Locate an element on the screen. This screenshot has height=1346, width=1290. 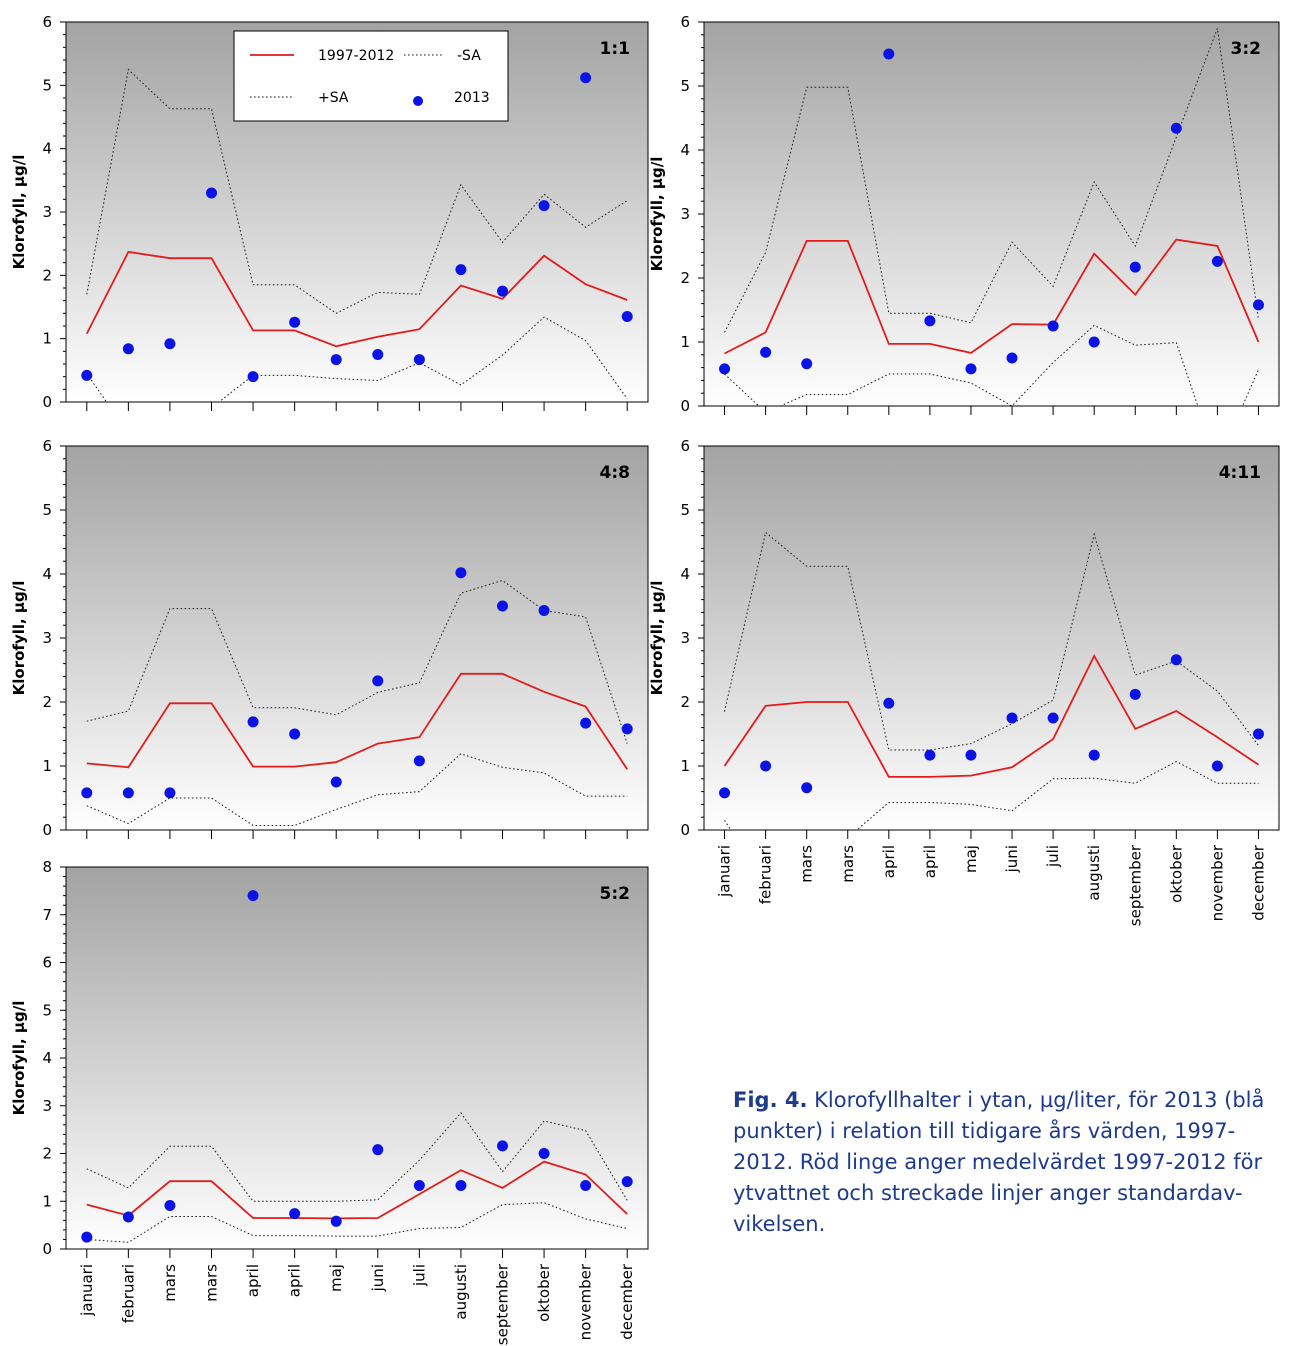
x-tick-label: februari is located at coordinates (128, 1293).